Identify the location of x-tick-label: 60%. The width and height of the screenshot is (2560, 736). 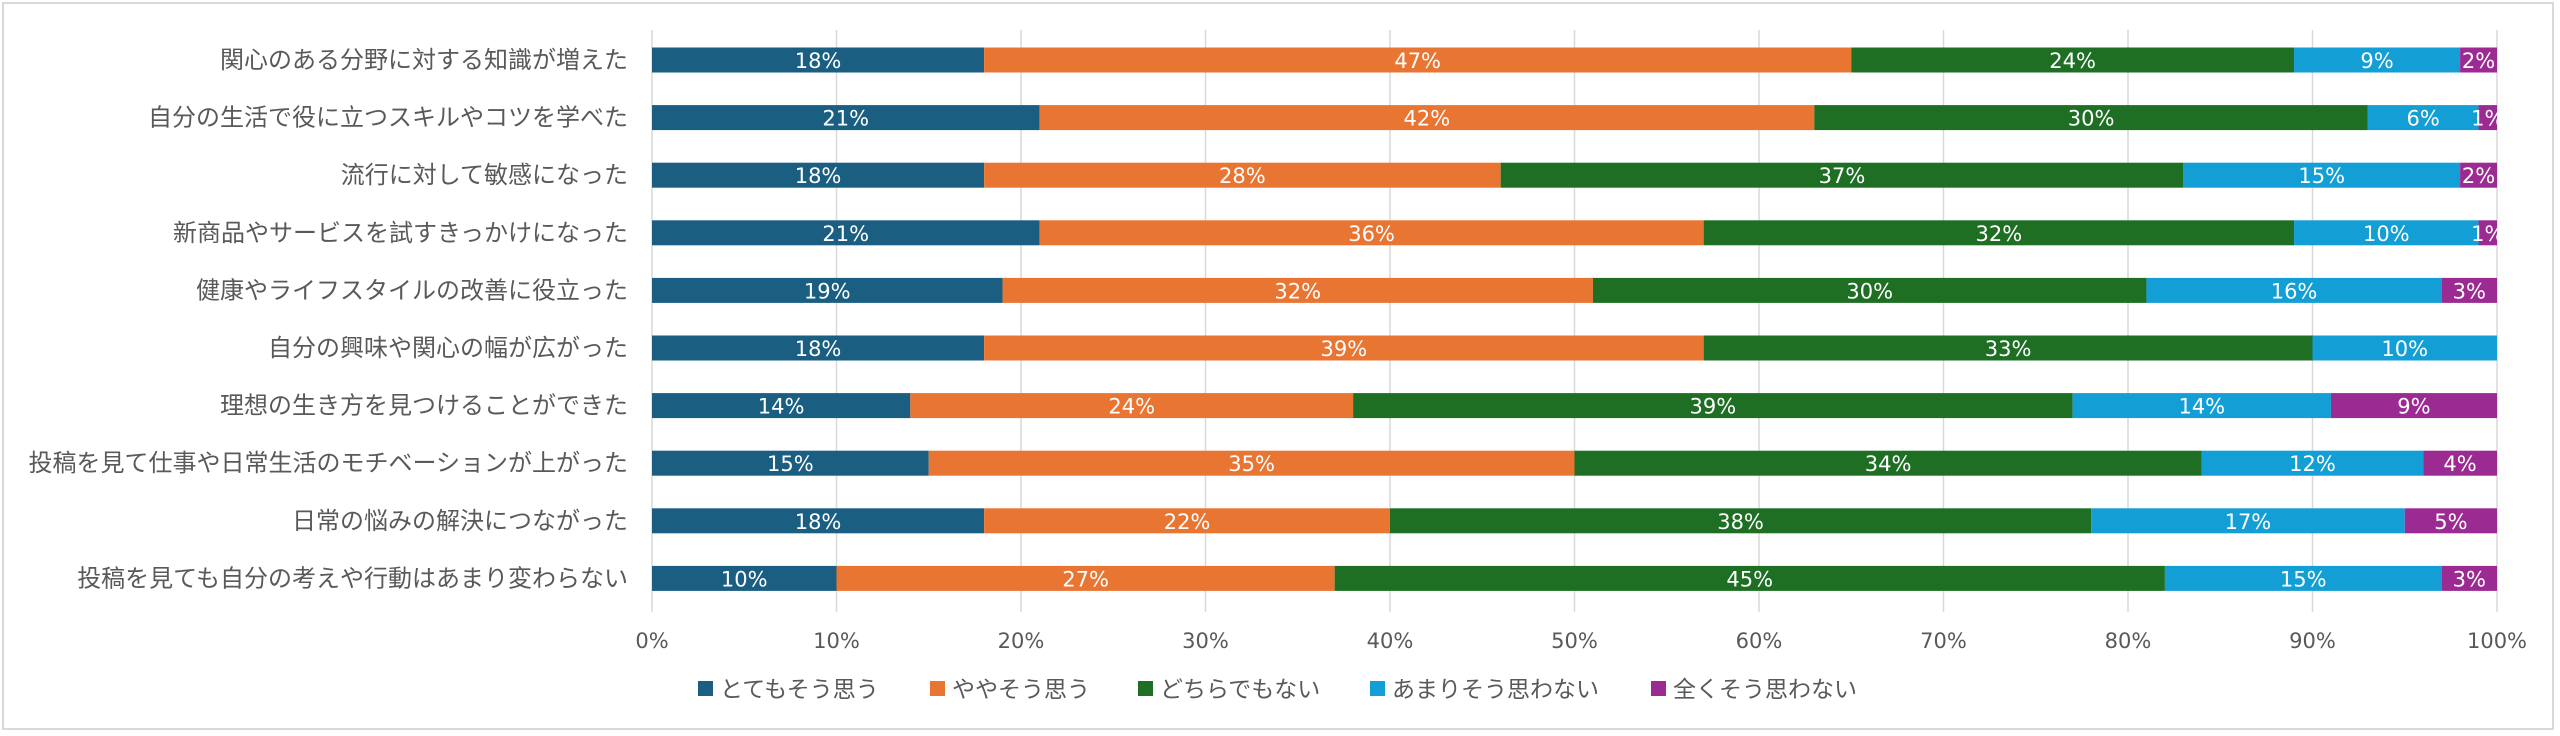
(1759, 641).